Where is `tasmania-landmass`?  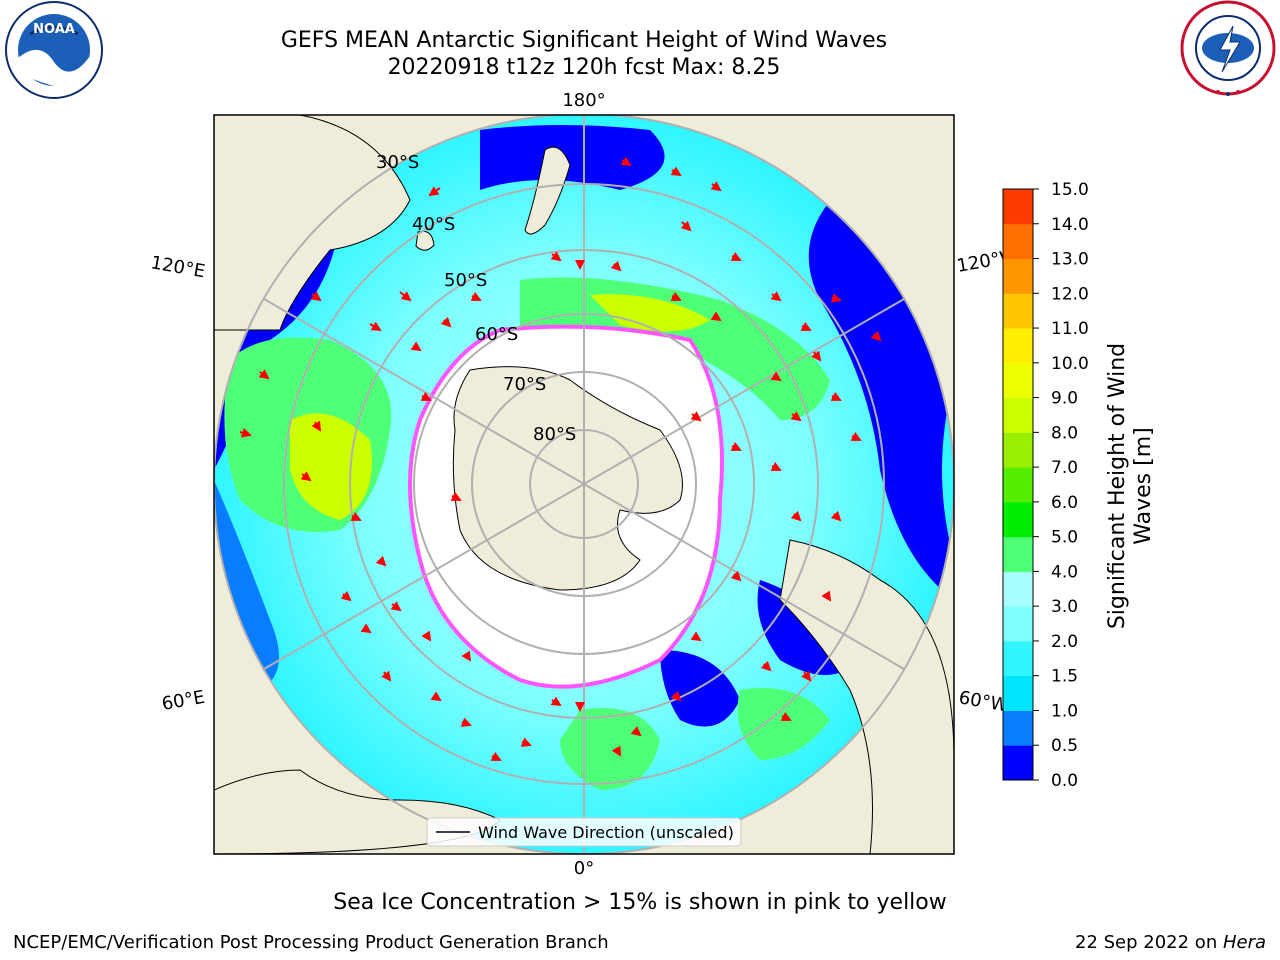
tasmania-landmass is located at coordinates (425, 240).